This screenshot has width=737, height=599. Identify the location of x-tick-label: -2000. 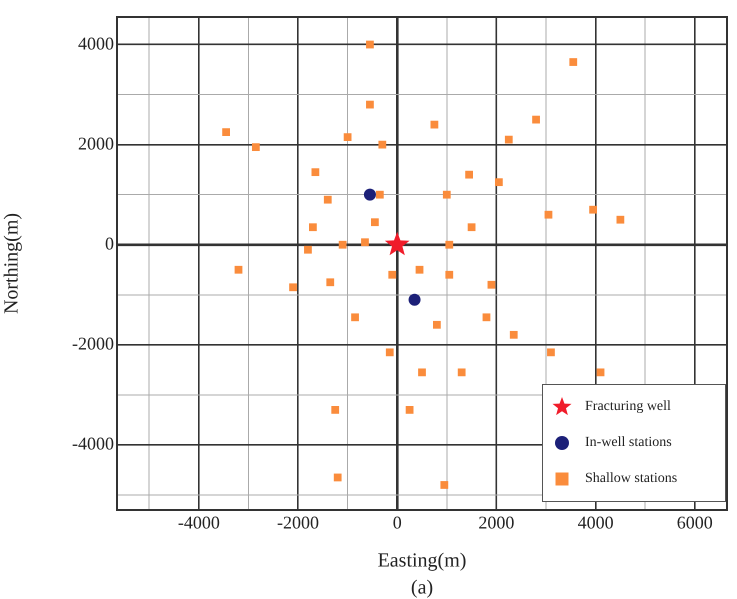
(298, 522).